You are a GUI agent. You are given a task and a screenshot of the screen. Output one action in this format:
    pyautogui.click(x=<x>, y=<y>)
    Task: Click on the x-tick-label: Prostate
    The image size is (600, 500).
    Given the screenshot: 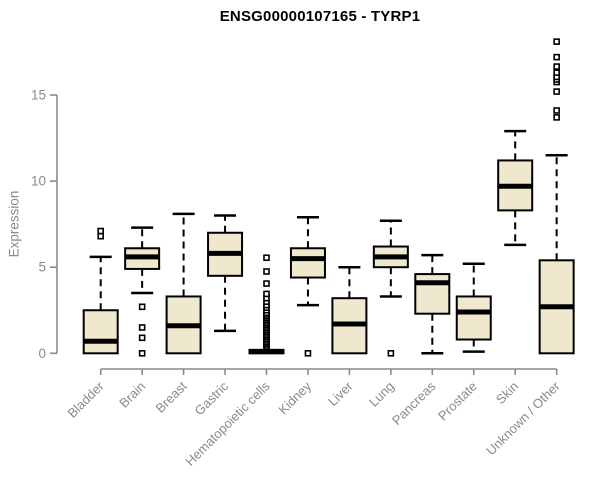 What is the action you would take?
    pyautogui.click(x=457, y=401)
    